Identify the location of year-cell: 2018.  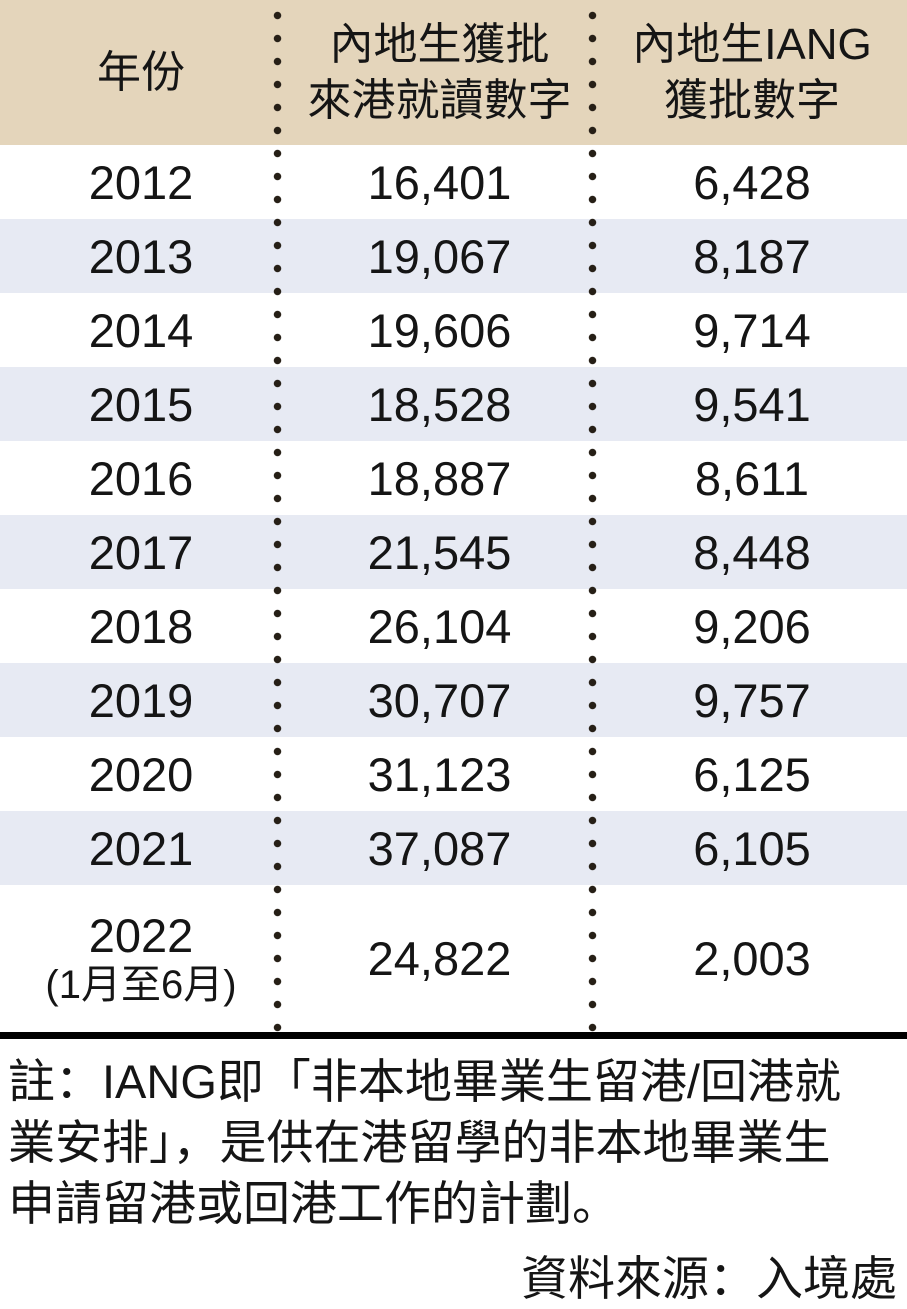
(141, 626).